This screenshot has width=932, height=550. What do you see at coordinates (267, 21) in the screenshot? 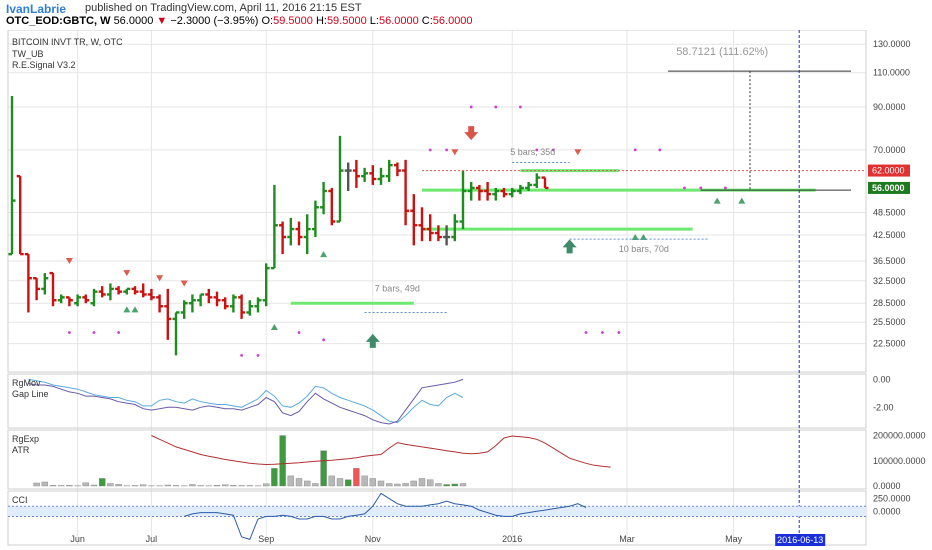
I see `open-label: O:` at bounding box center [267, 21].